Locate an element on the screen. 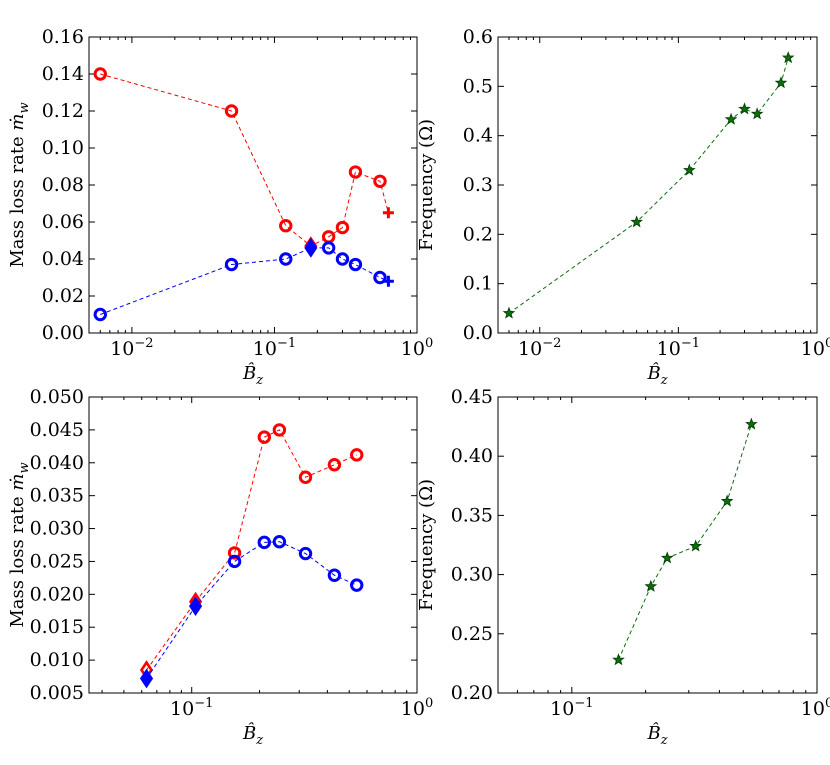 The width and height of the screenshot is (830, 765). y-axis-label-main: Mass loss rate is located at coordinates (17, 559).